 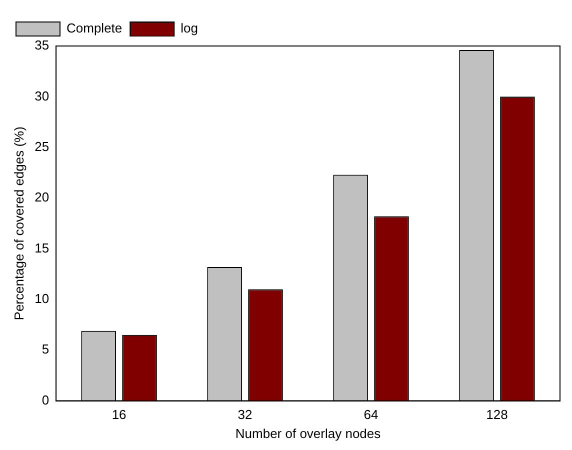 What do you see at coordinates (46, 400) in the screenshot?
I see `y-tick-label: 0` at bounding box center [46, 400].